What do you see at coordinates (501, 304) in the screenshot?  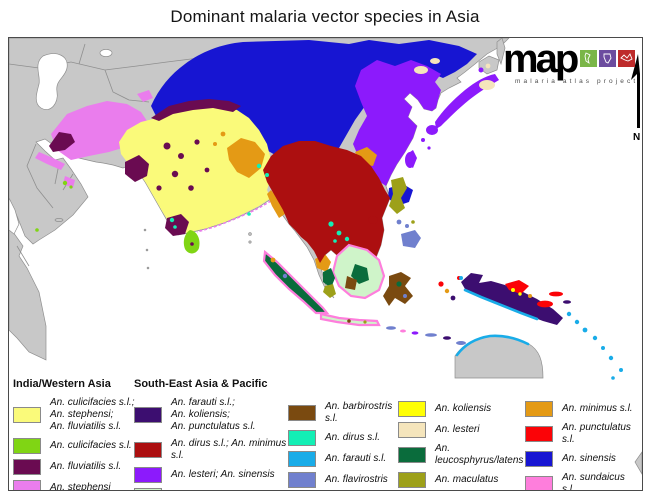 I see `new-guinea-farauti-fringe` at bounding box center [501, 304].